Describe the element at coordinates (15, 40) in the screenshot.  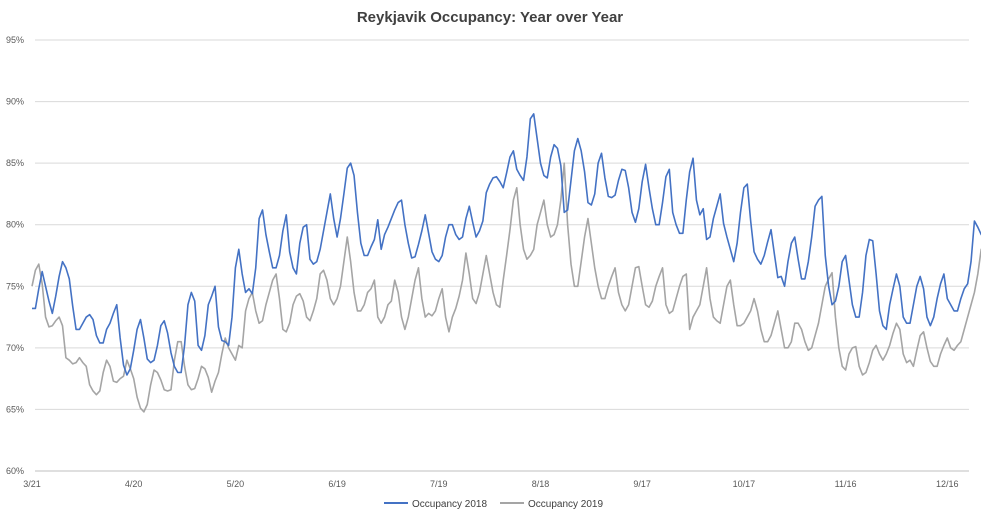
I see `y-tick-label: 95%` at that location.